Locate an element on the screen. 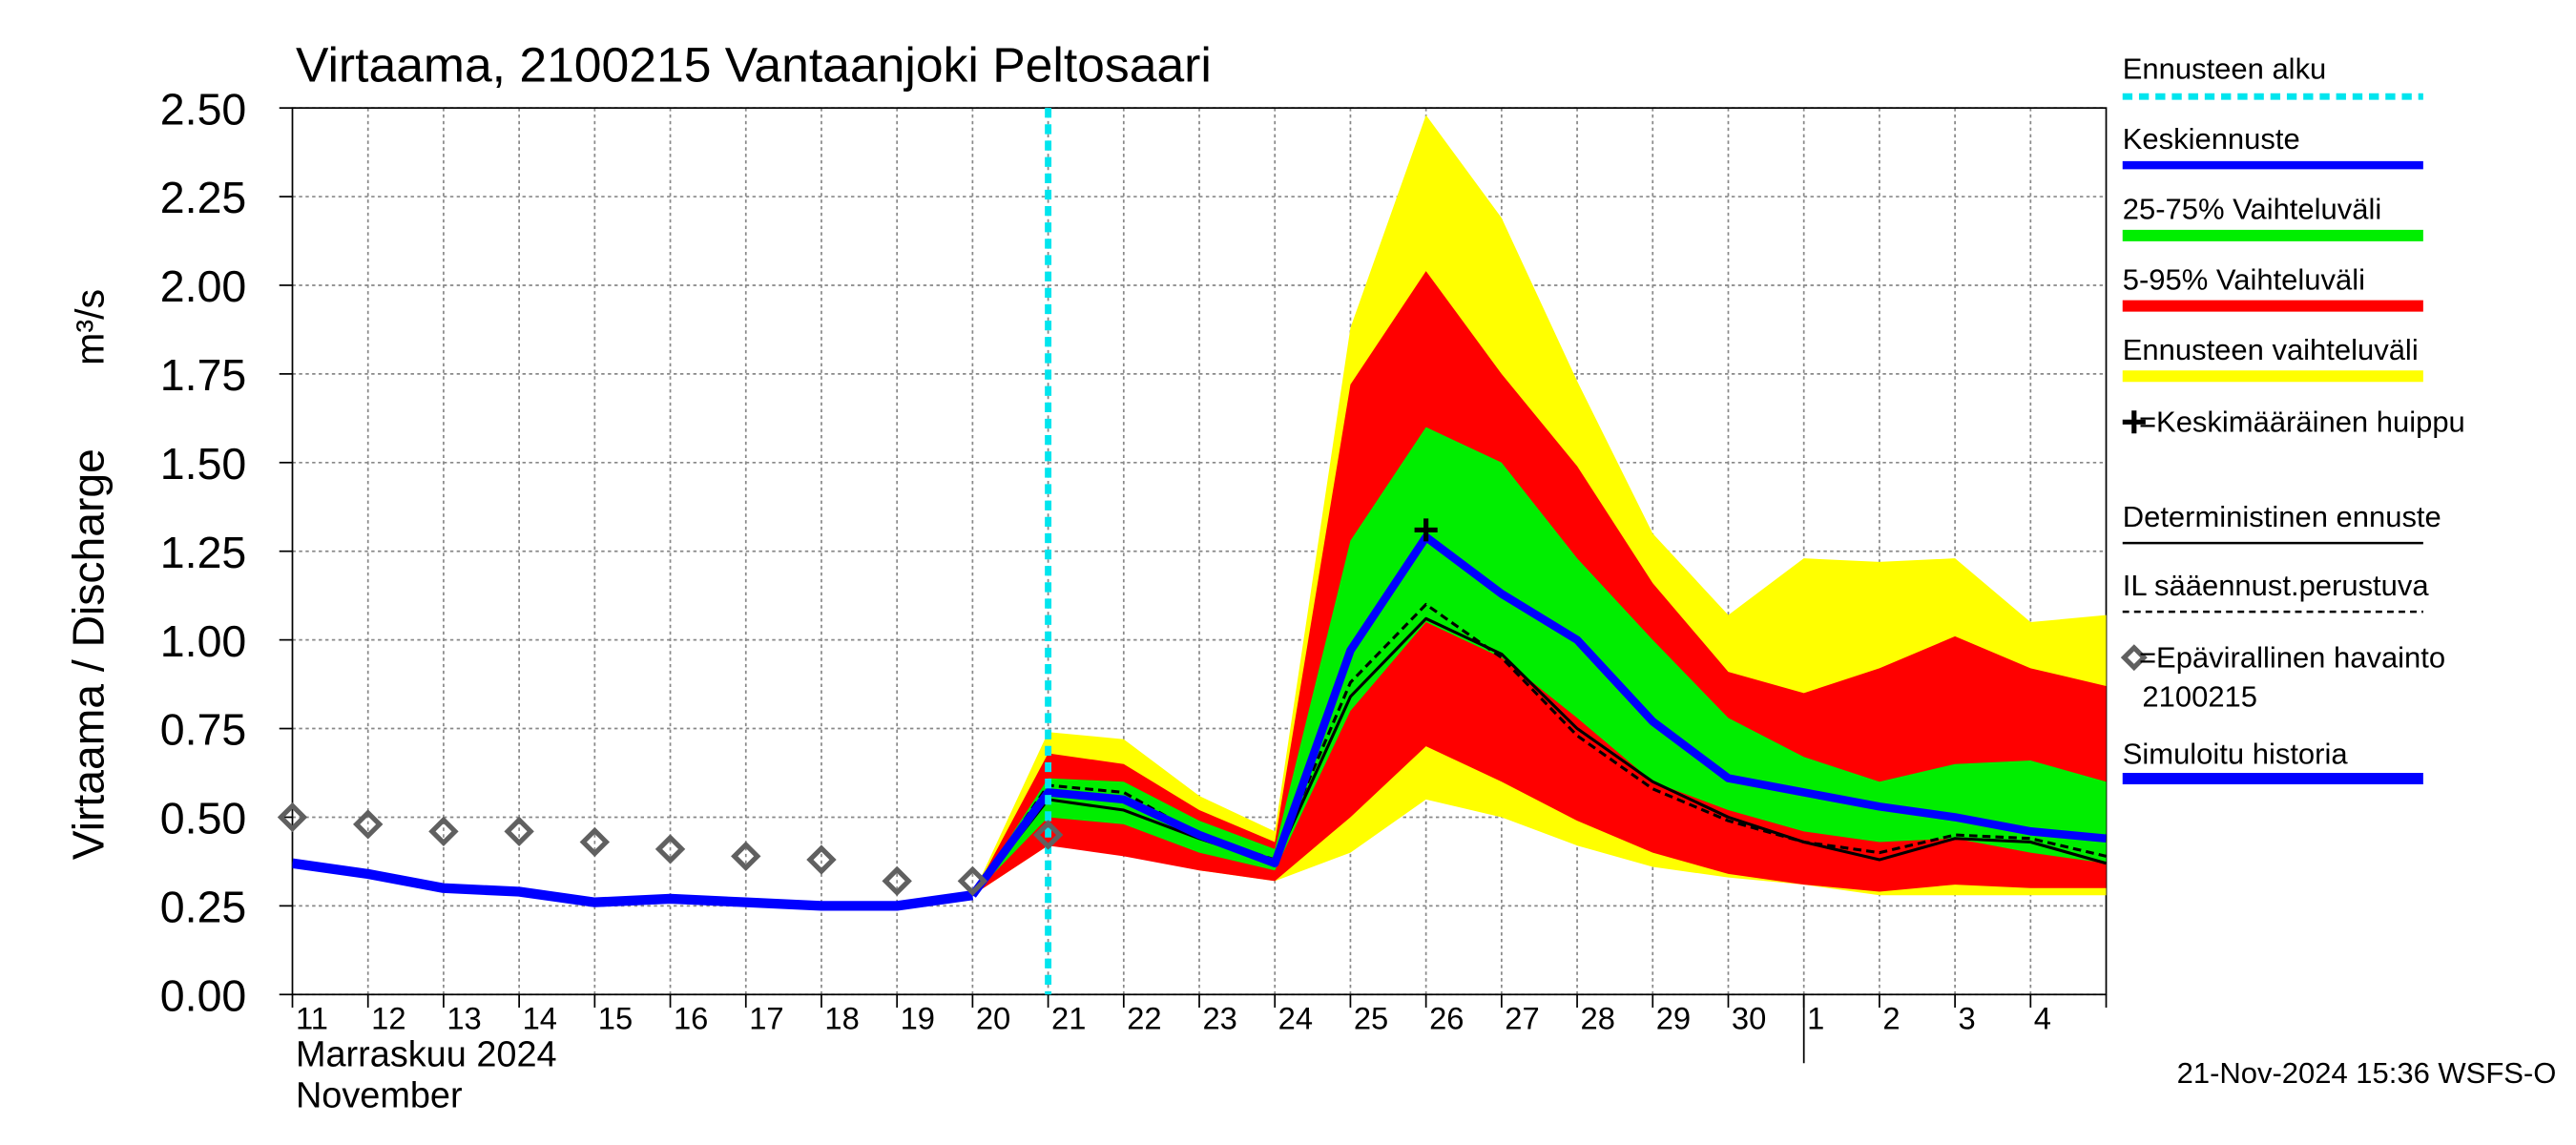 This screenshot has width=2576, height=1145. legend-label: Keskiennuste is located at coordinates (2211, 139).